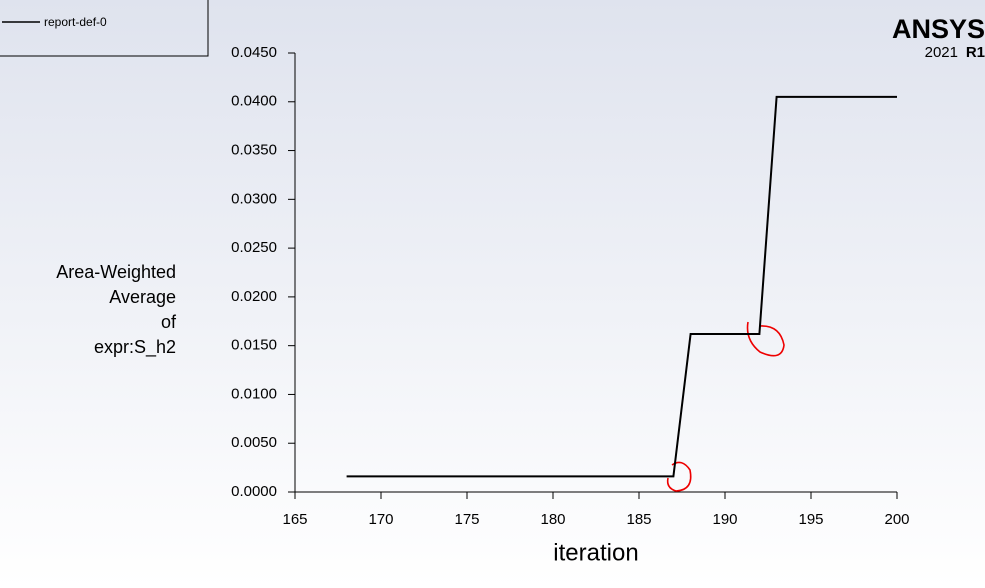  Describe the element at coordinates (254, 150) in the screenshot. I see `y-tick-label: 0.0350` at that location.